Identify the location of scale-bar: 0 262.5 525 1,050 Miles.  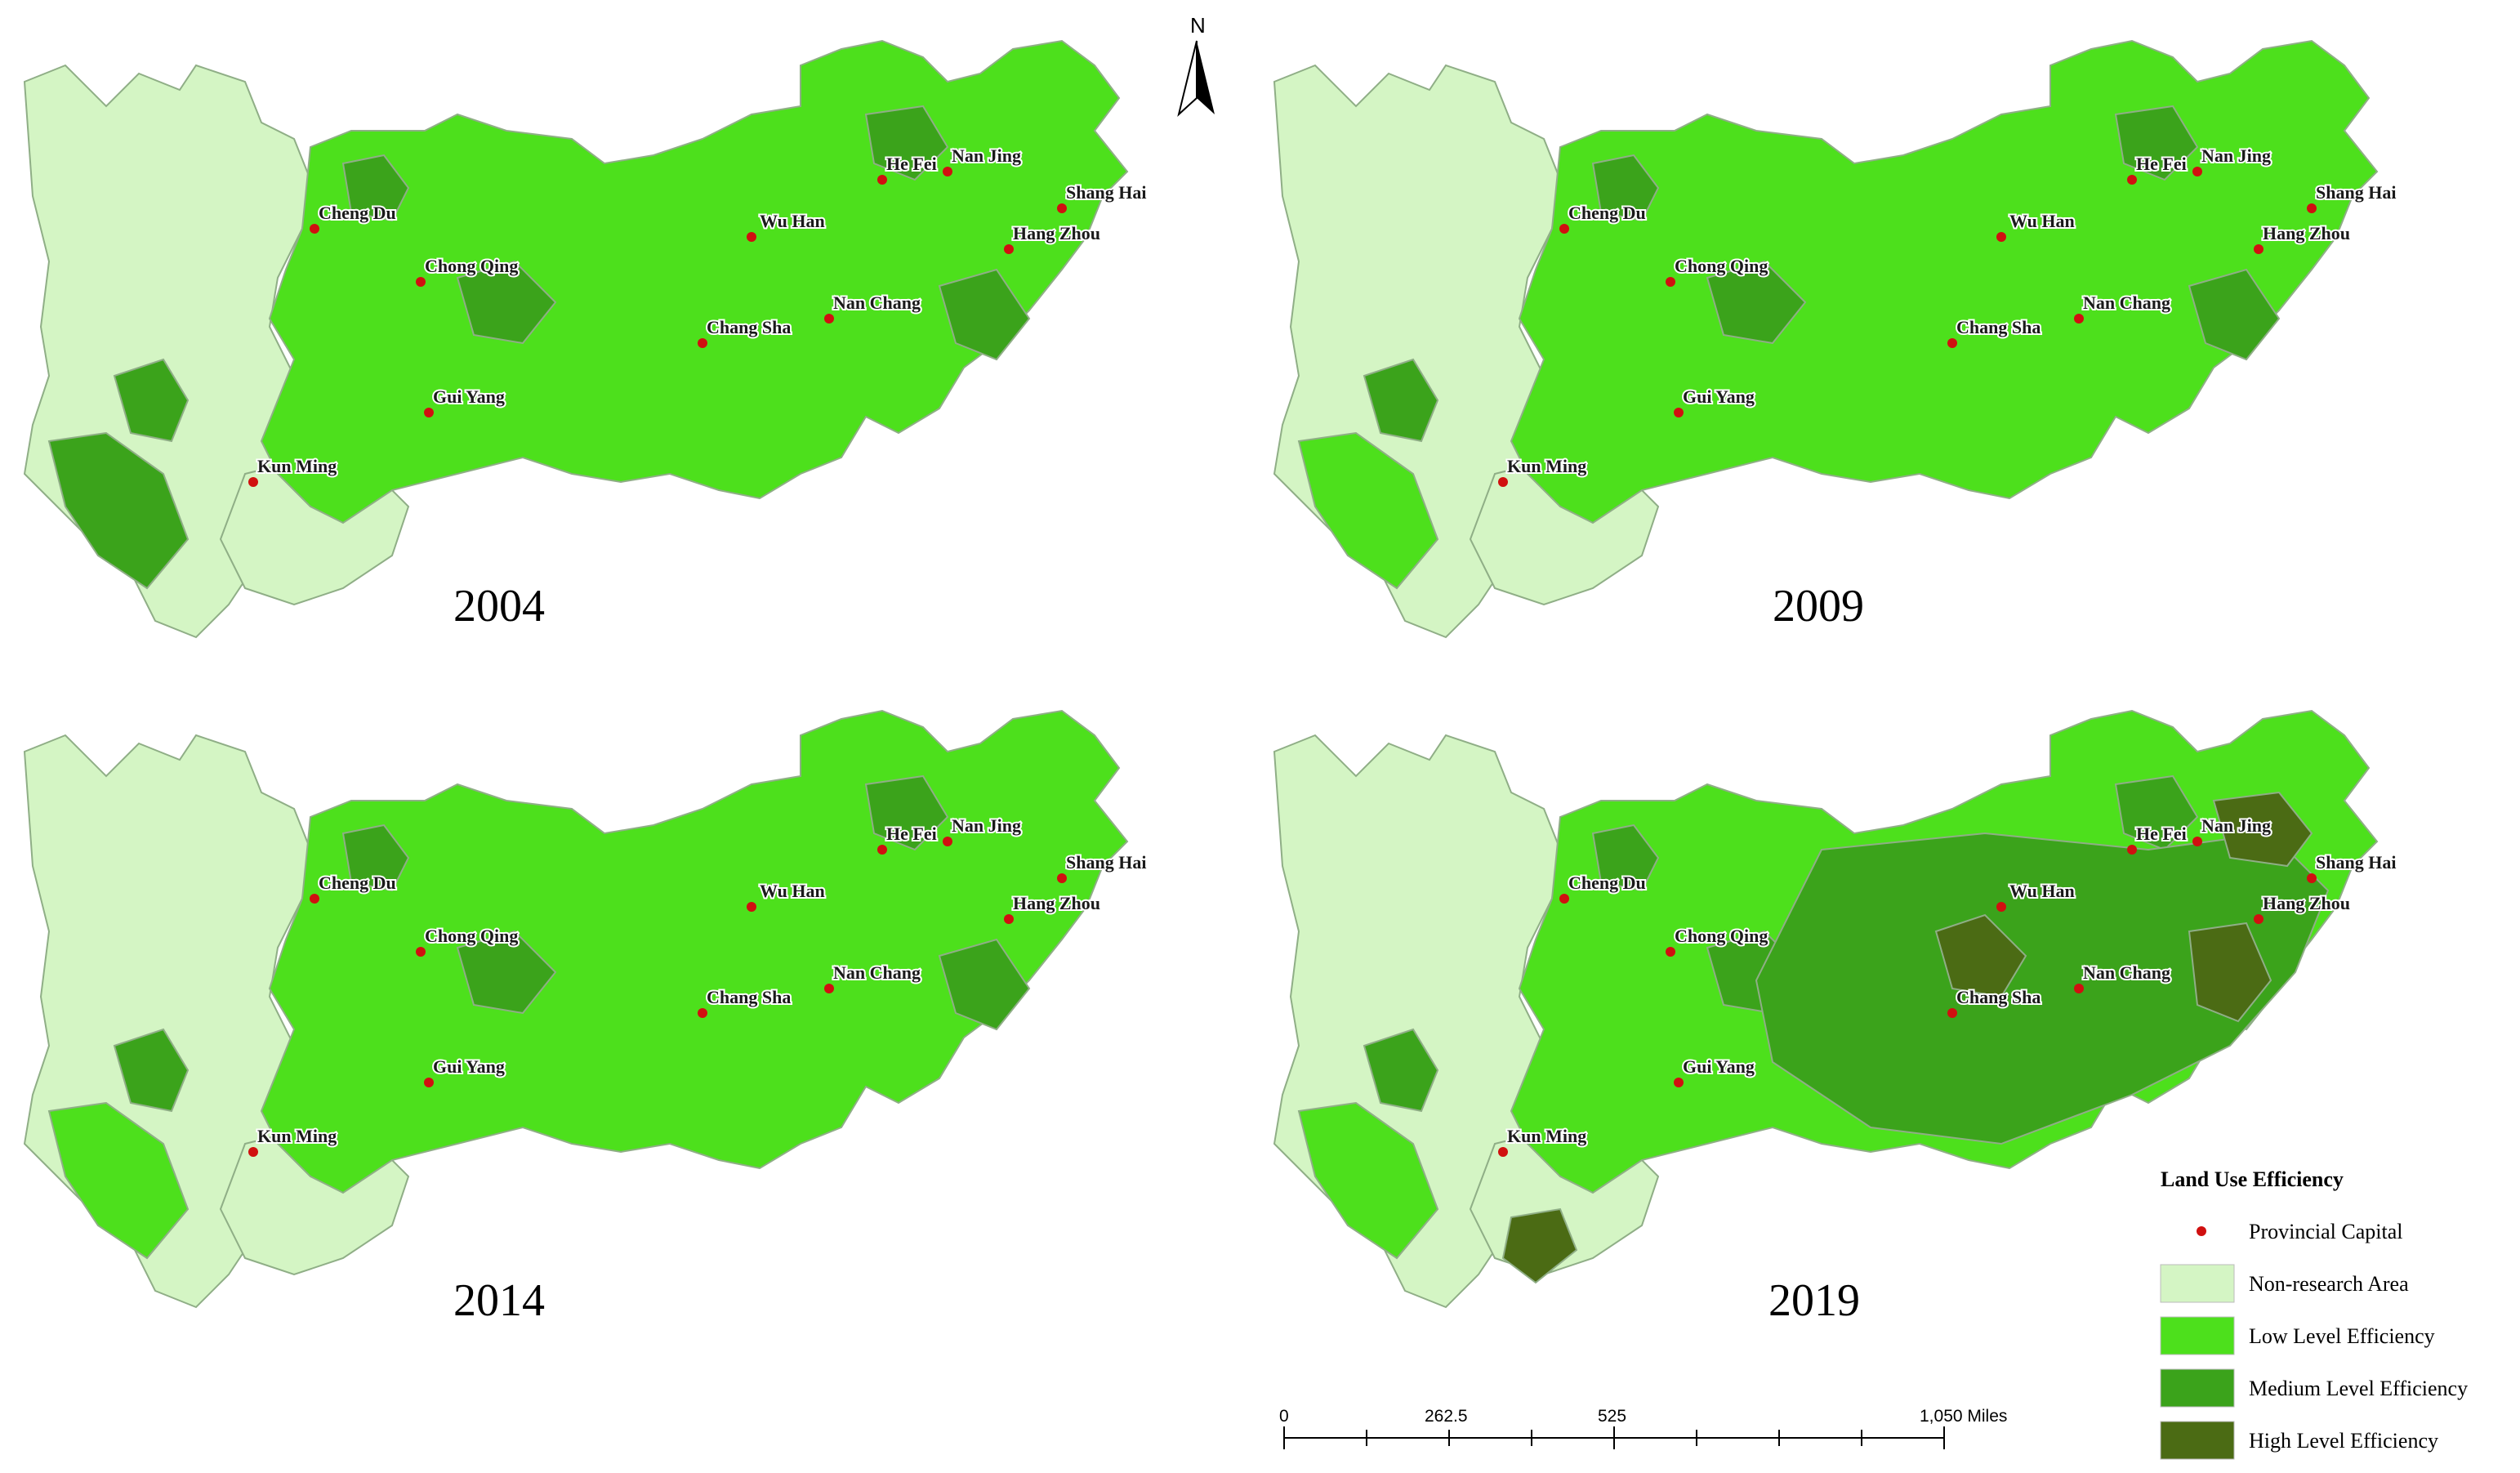
(1643, 1428).